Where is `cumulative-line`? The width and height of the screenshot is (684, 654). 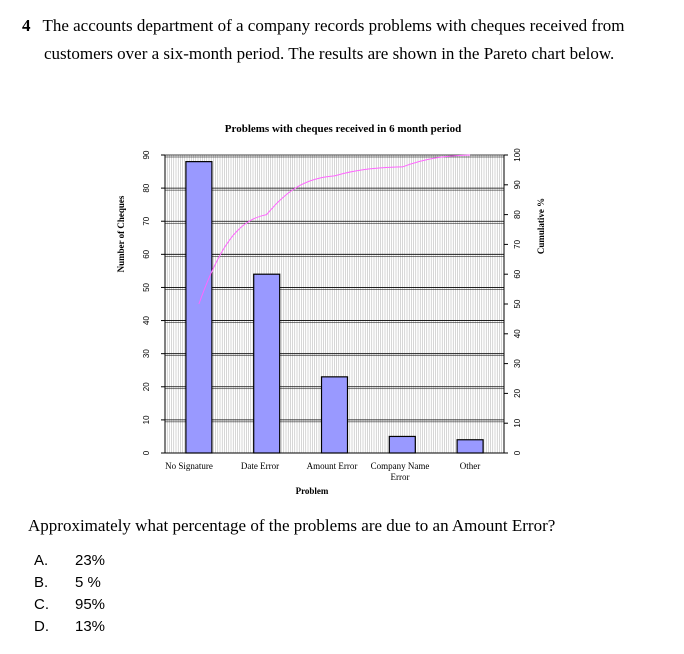
cumulative-line is located at coordinates (334, 229).